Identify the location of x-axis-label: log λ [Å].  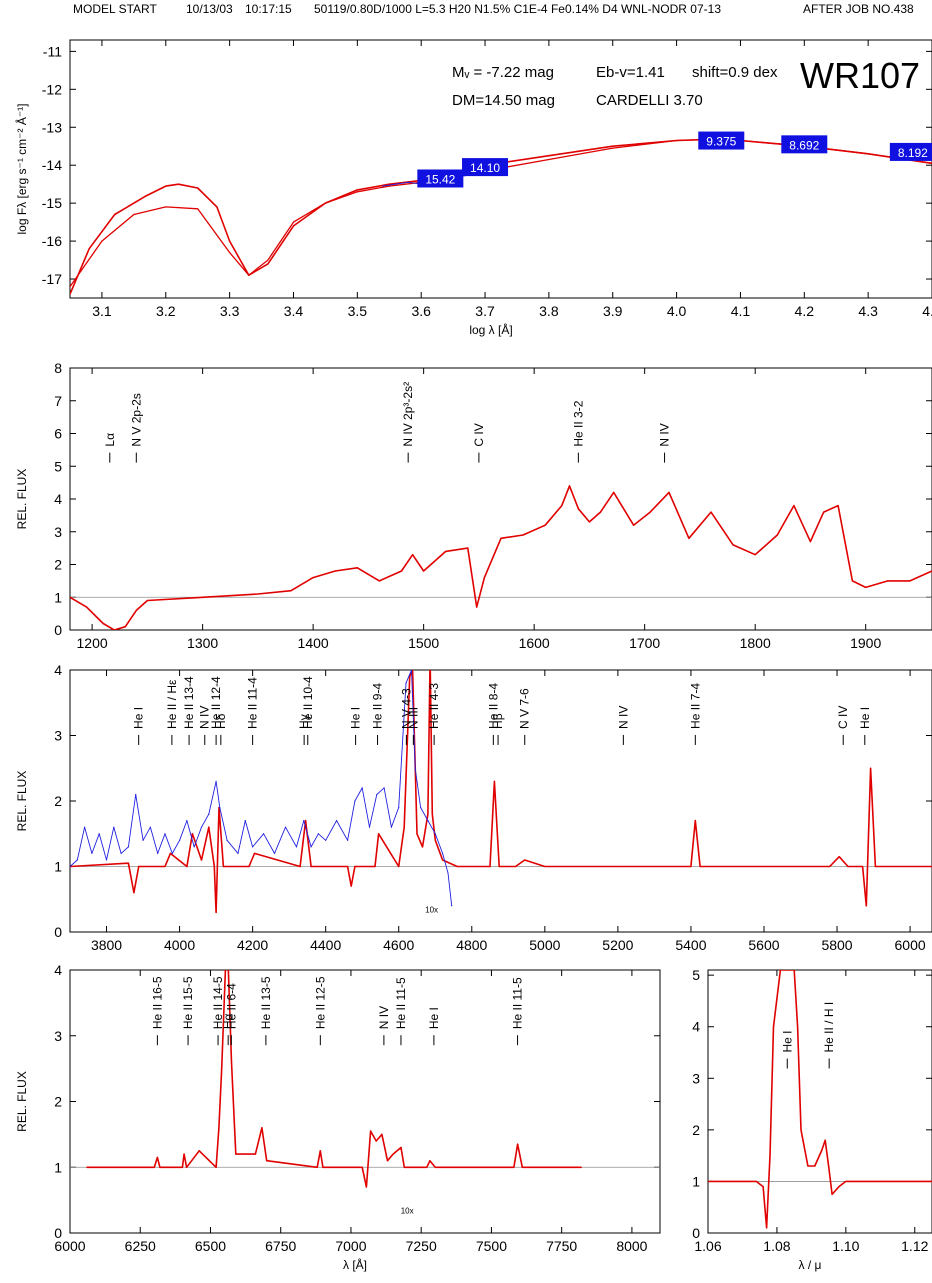
(490, 329).